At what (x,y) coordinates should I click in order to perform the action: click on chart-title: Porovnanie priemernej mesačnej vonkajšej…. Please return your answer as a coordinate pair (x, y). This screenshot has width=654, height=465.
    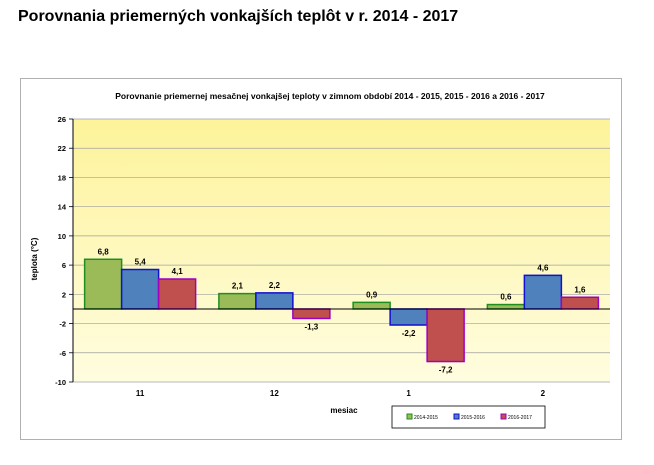
    Looking at the image, I should click on (330, 96).